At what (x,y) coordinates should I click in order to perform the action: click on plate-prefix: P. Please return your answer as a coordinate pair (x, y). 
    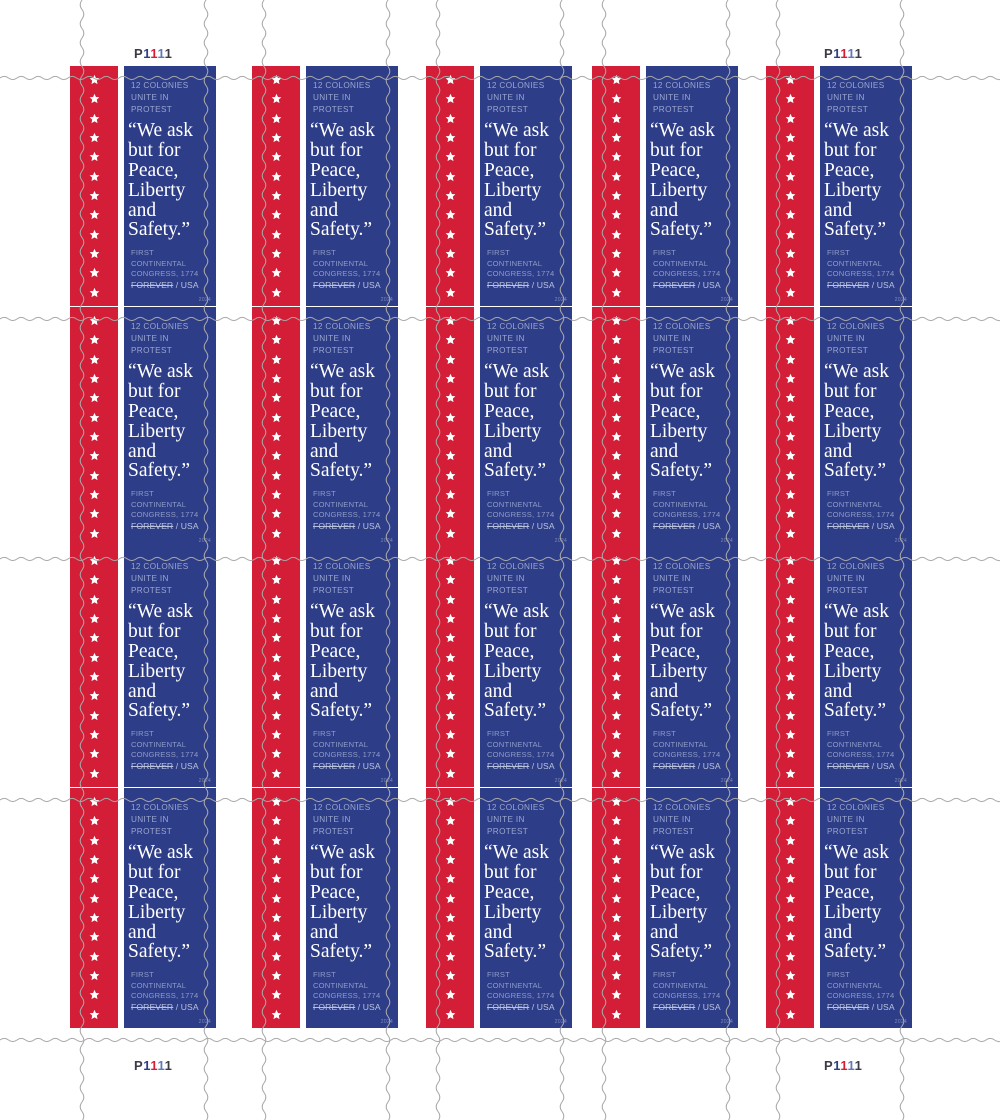
    Looking at the image, I should click on (829, 53).